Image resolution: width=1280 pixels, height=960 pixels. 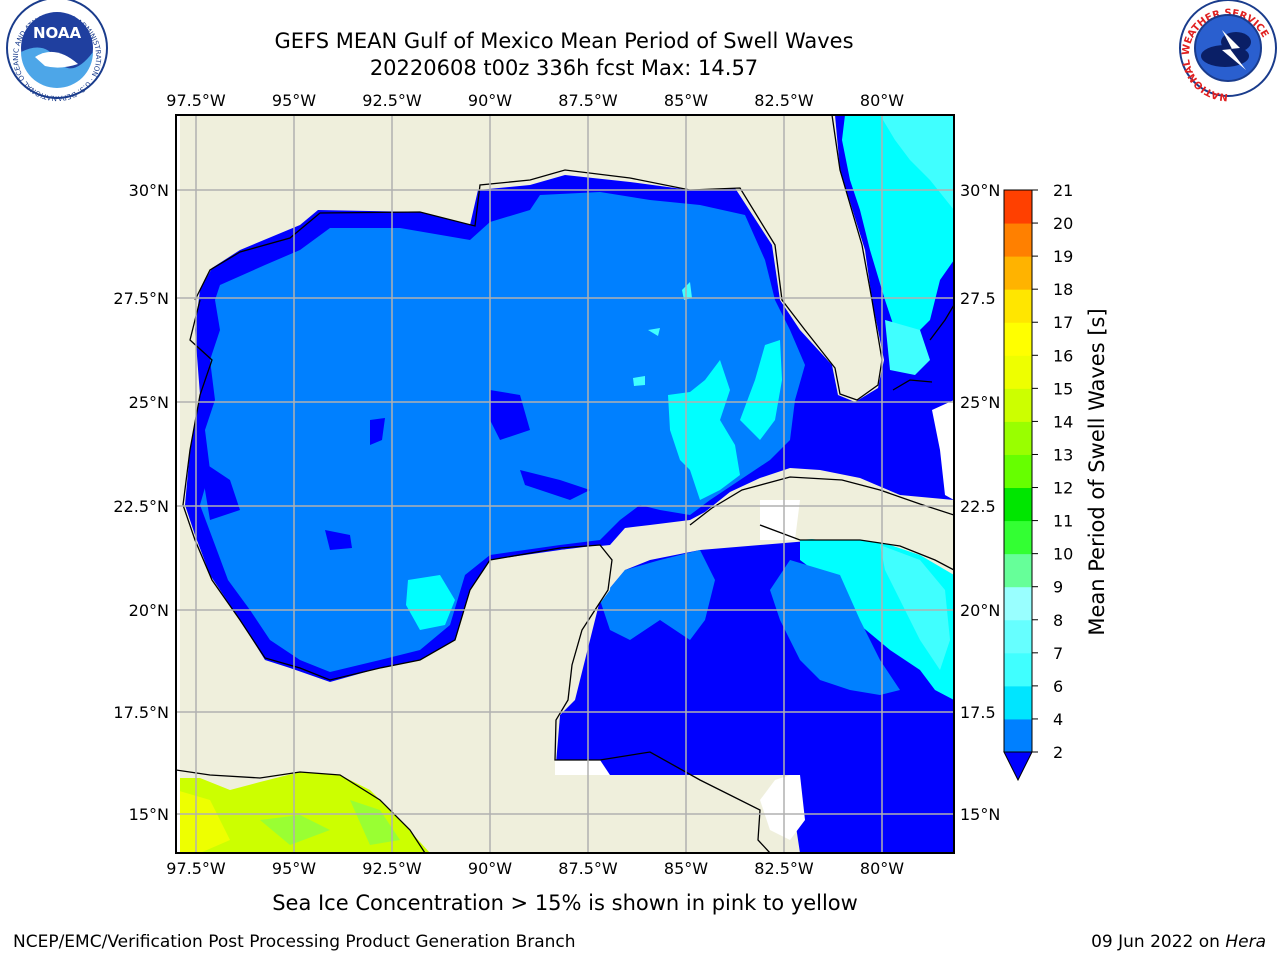 What do you see at coordinates (1063, 454) in the screenshot?
I see `colorbar-tick-label: 13` at bounding box center [1063, 454].